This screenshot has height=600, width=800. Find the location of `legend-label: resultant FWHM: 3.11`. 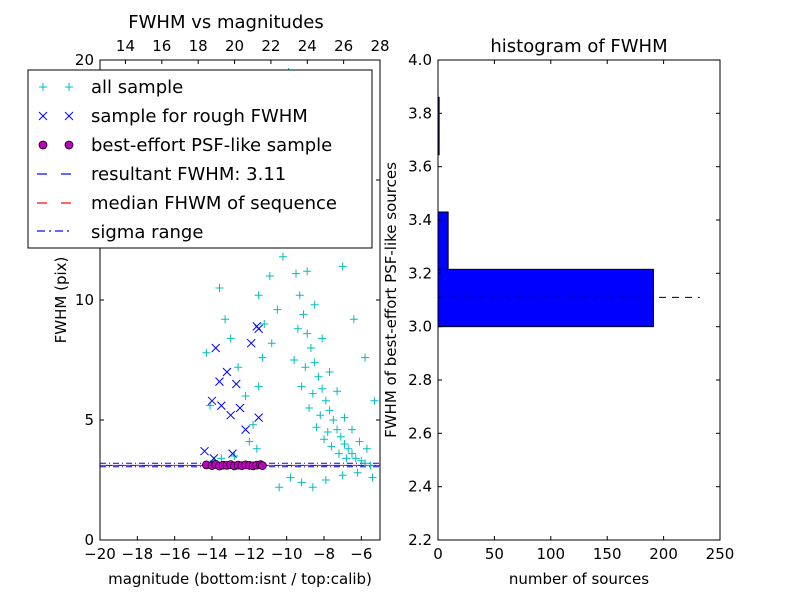

legend-label: resultant FWHM: 3.11 is located at coordinates (188, 174).